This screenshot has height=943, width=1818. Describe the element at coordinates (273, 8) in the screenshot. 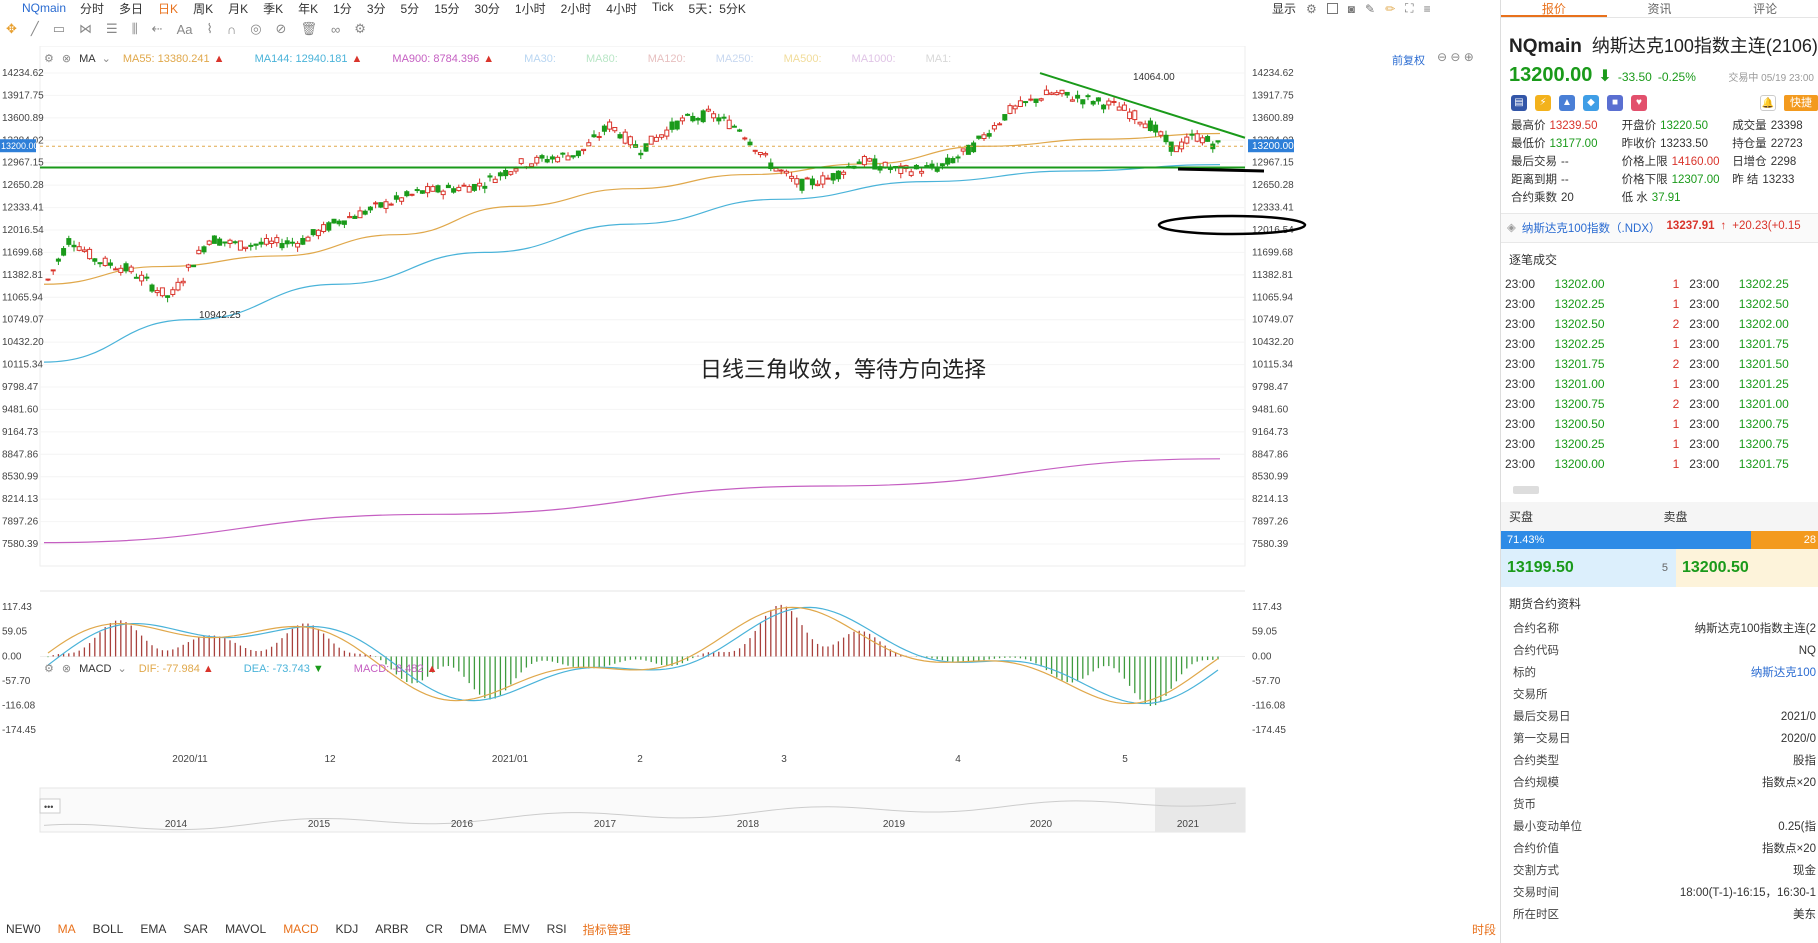

I see `timeframe-5: 季K` at that location.